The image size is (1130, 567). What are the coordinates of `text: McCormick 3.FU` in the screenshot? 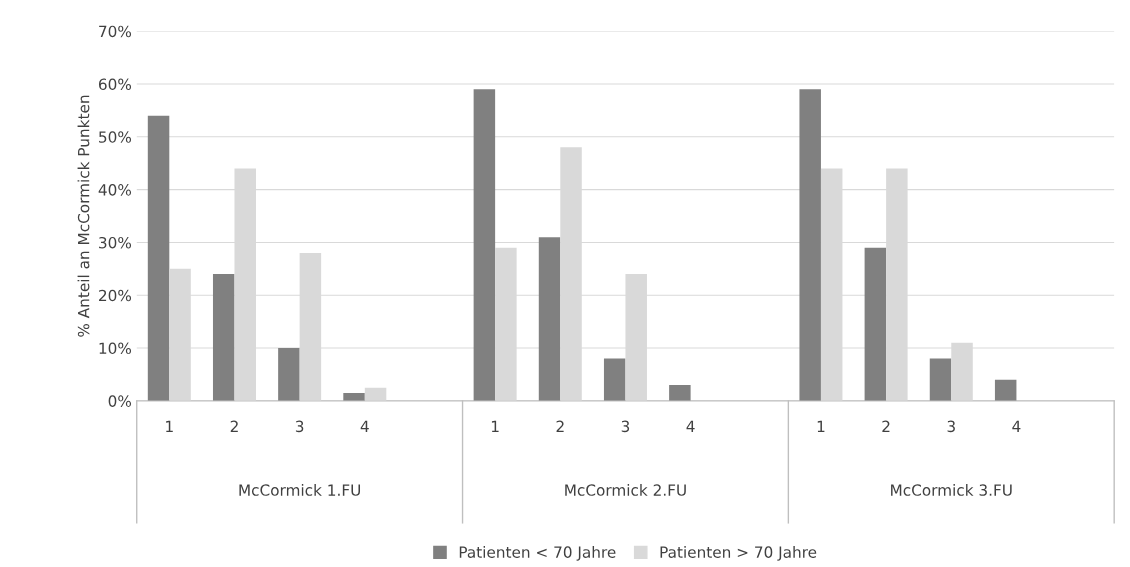 It's located at (951, 490).